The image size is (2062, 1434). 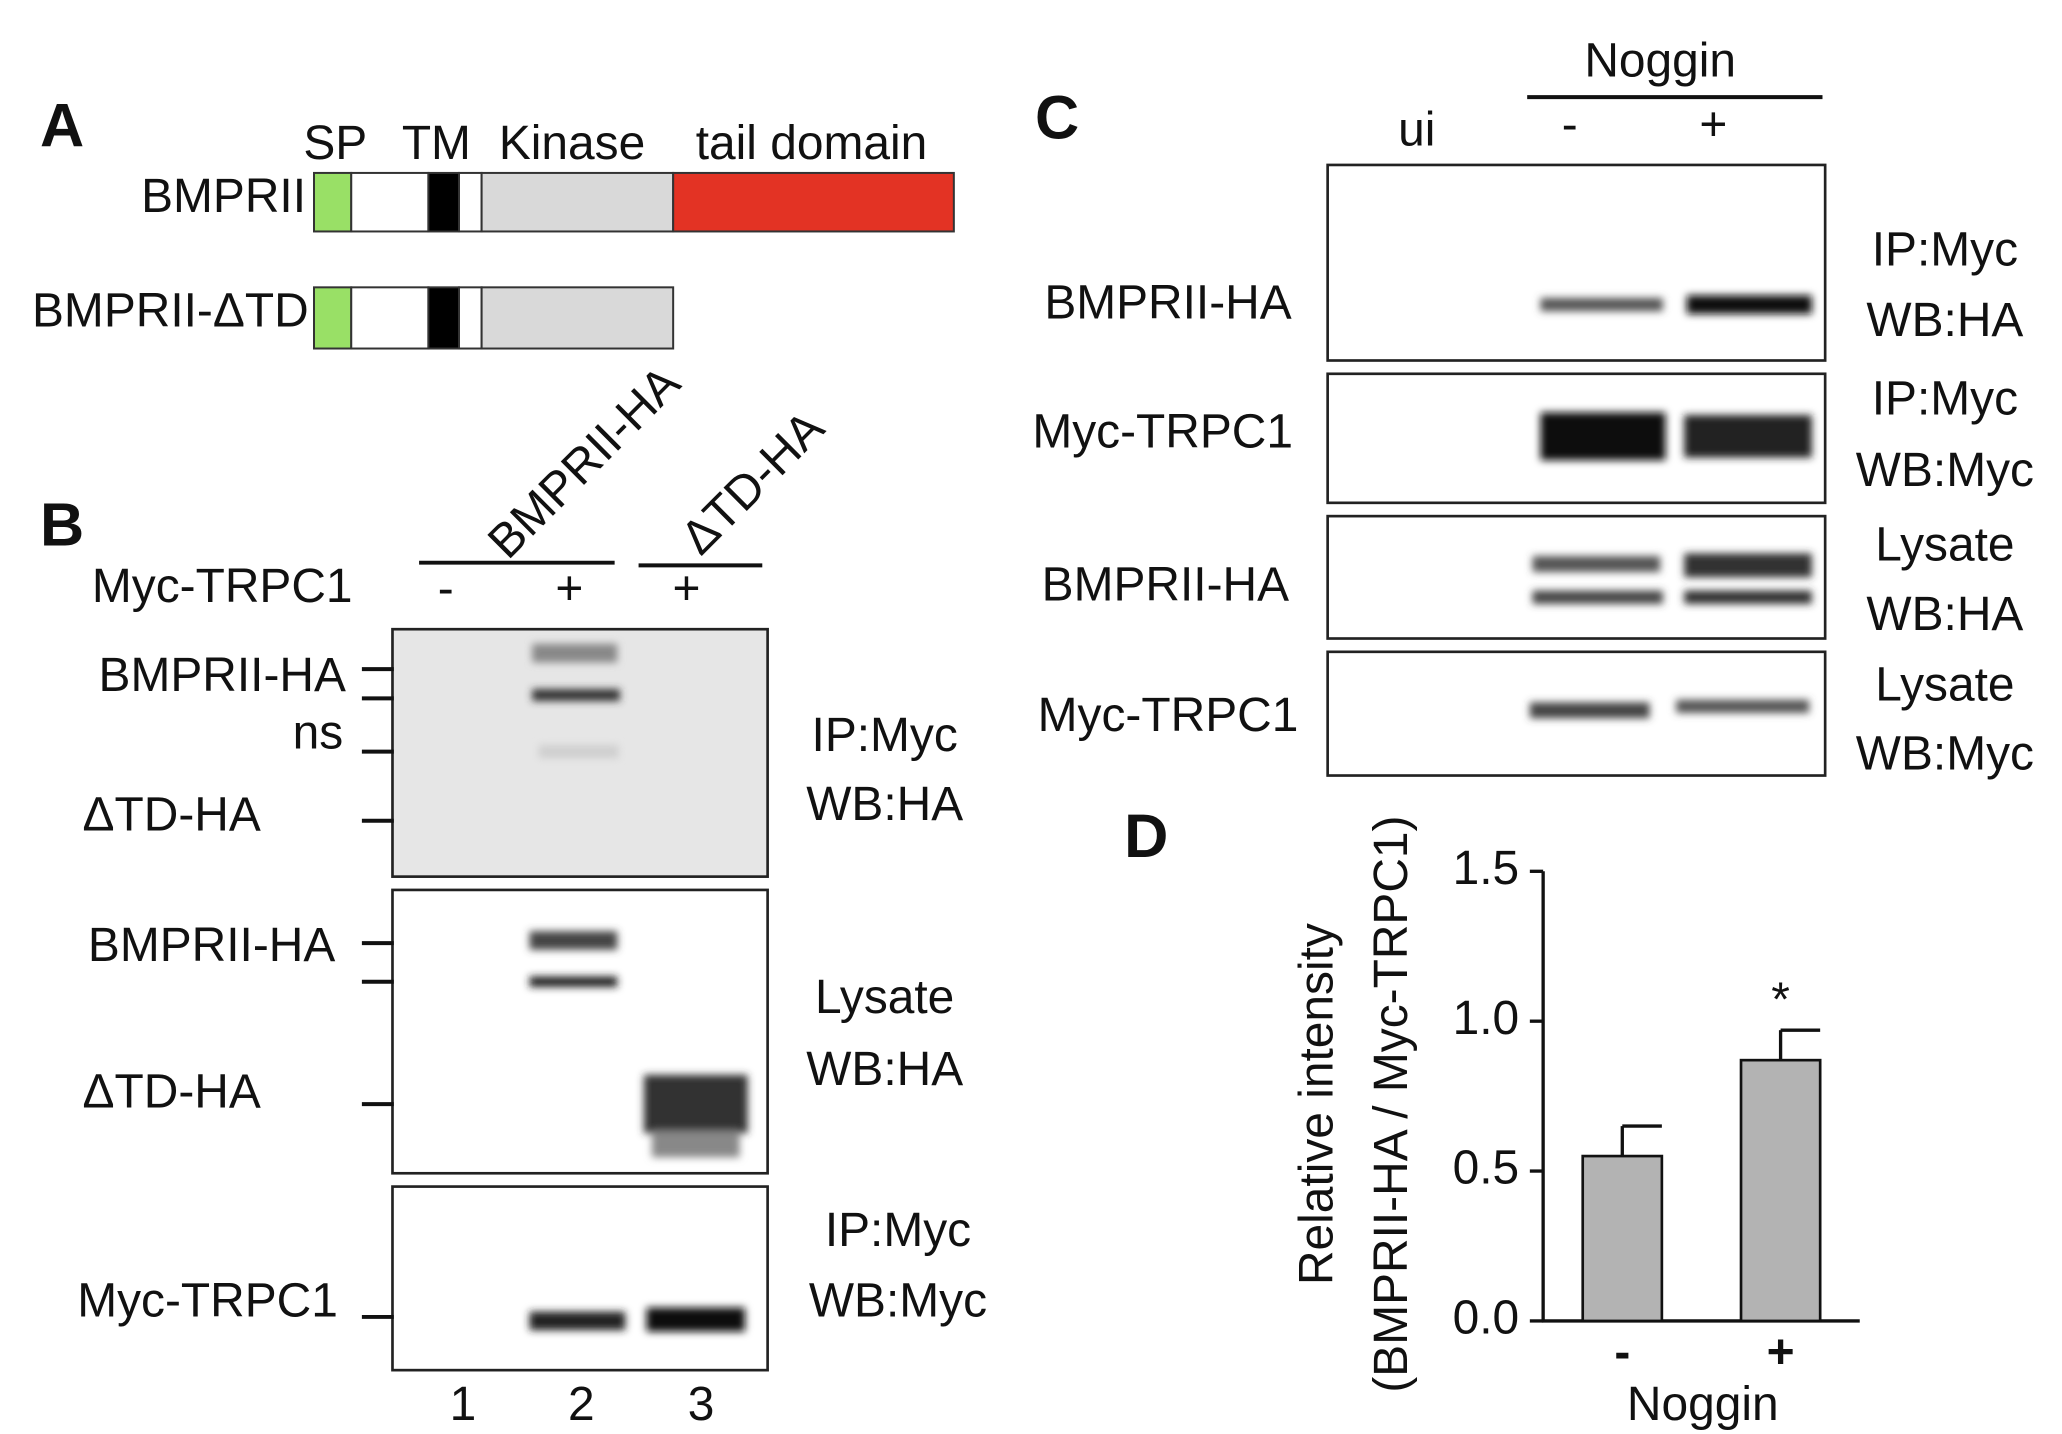 What do you see at coordinates (170, 311) in the screenshot?
I see `construct-label: BMPRII-ΔTD` at bounding box center [170, 311].